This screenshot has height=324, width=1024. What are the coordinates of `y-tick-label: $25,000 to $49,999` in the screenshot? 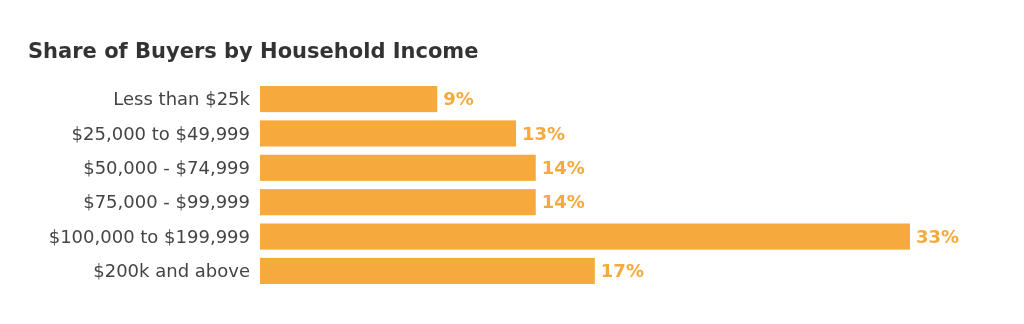 It's located at (160, 133).